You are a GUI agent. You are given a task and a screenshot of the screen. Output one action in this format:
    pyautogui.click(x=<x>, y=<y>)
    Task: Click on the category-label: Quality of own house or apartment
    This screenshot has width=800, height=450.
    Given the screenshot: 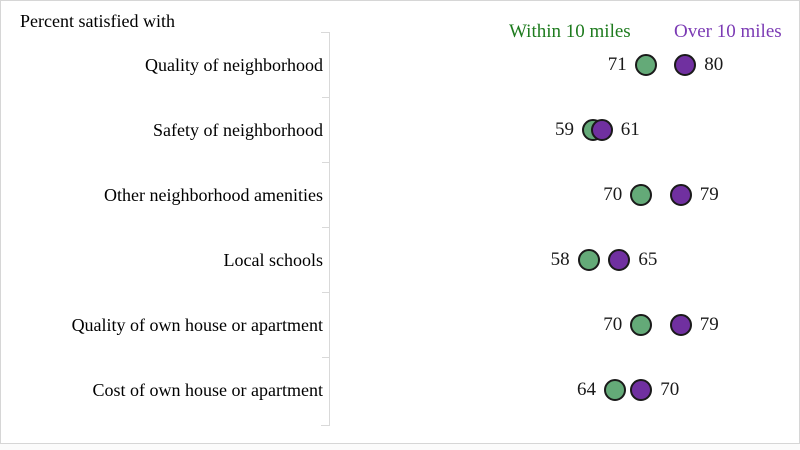 What is the action you would take?
    pyautogui.click(x=197, y=324)
    